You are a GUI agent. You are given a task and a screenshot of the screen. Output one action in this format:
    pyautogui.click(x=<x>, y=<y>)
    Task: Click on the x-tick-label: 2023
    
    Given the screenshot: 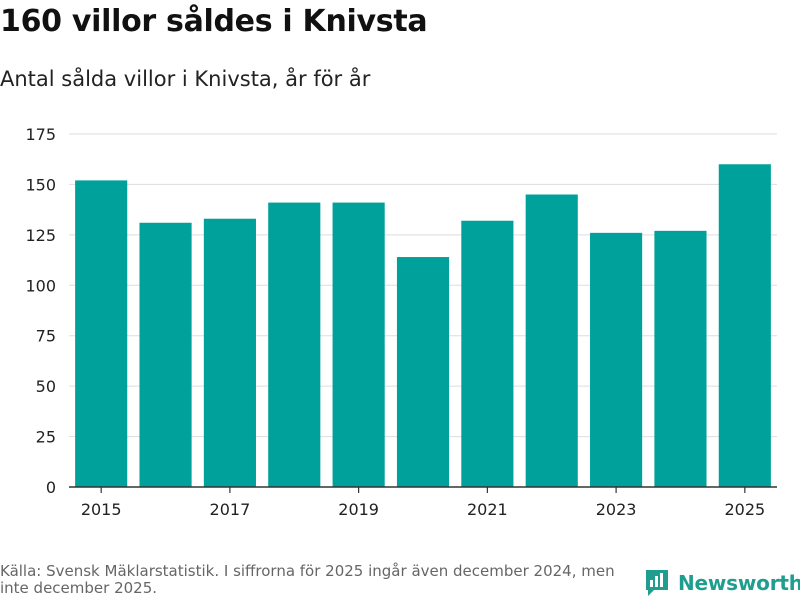 What is the action you would take?
    pyautogui.click(x=616, y=509)
    